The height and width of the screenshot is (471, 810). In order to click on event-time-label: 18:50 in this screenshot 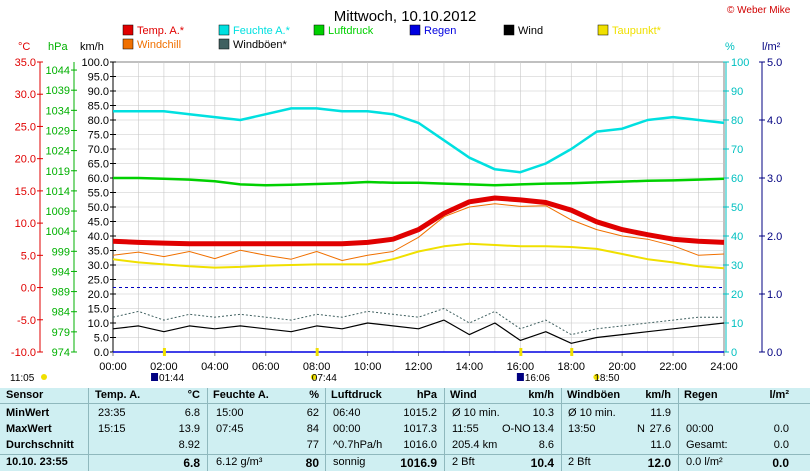, I will do `click(606, 378)`.